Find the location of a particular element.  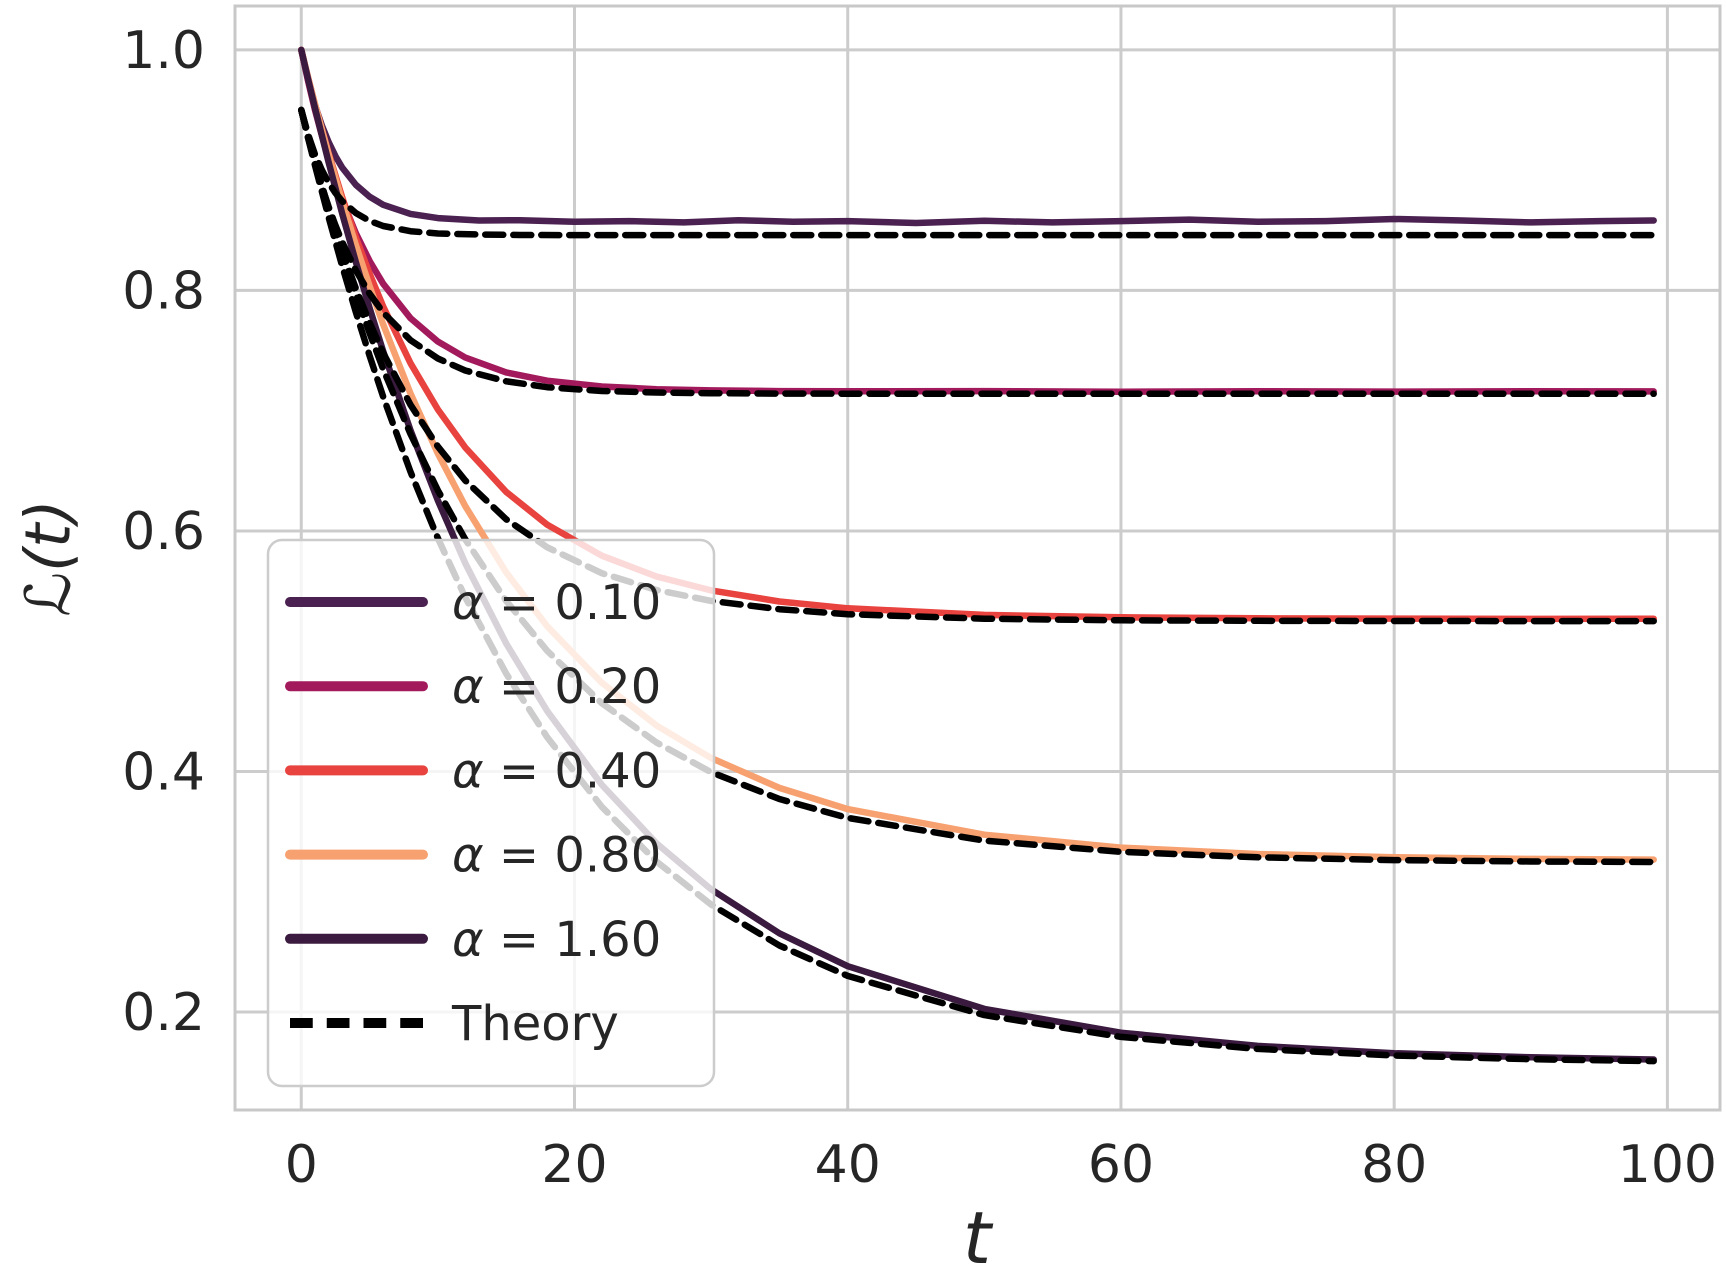

legend-label-5: α = 1.60 is located at coordinates (556, 940).